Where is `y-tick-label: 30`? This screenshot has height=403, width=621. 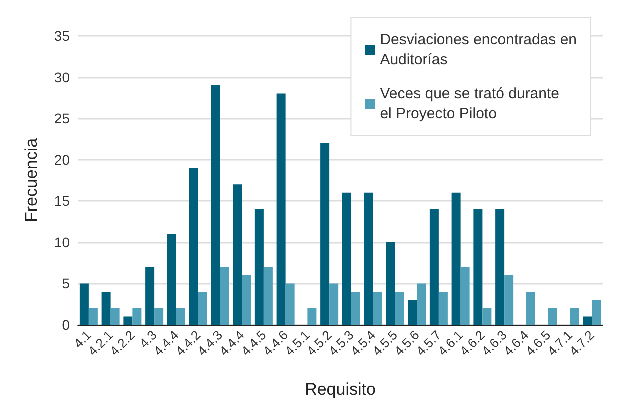 y-tick-label: 30 is located at coordinates (62, 77).